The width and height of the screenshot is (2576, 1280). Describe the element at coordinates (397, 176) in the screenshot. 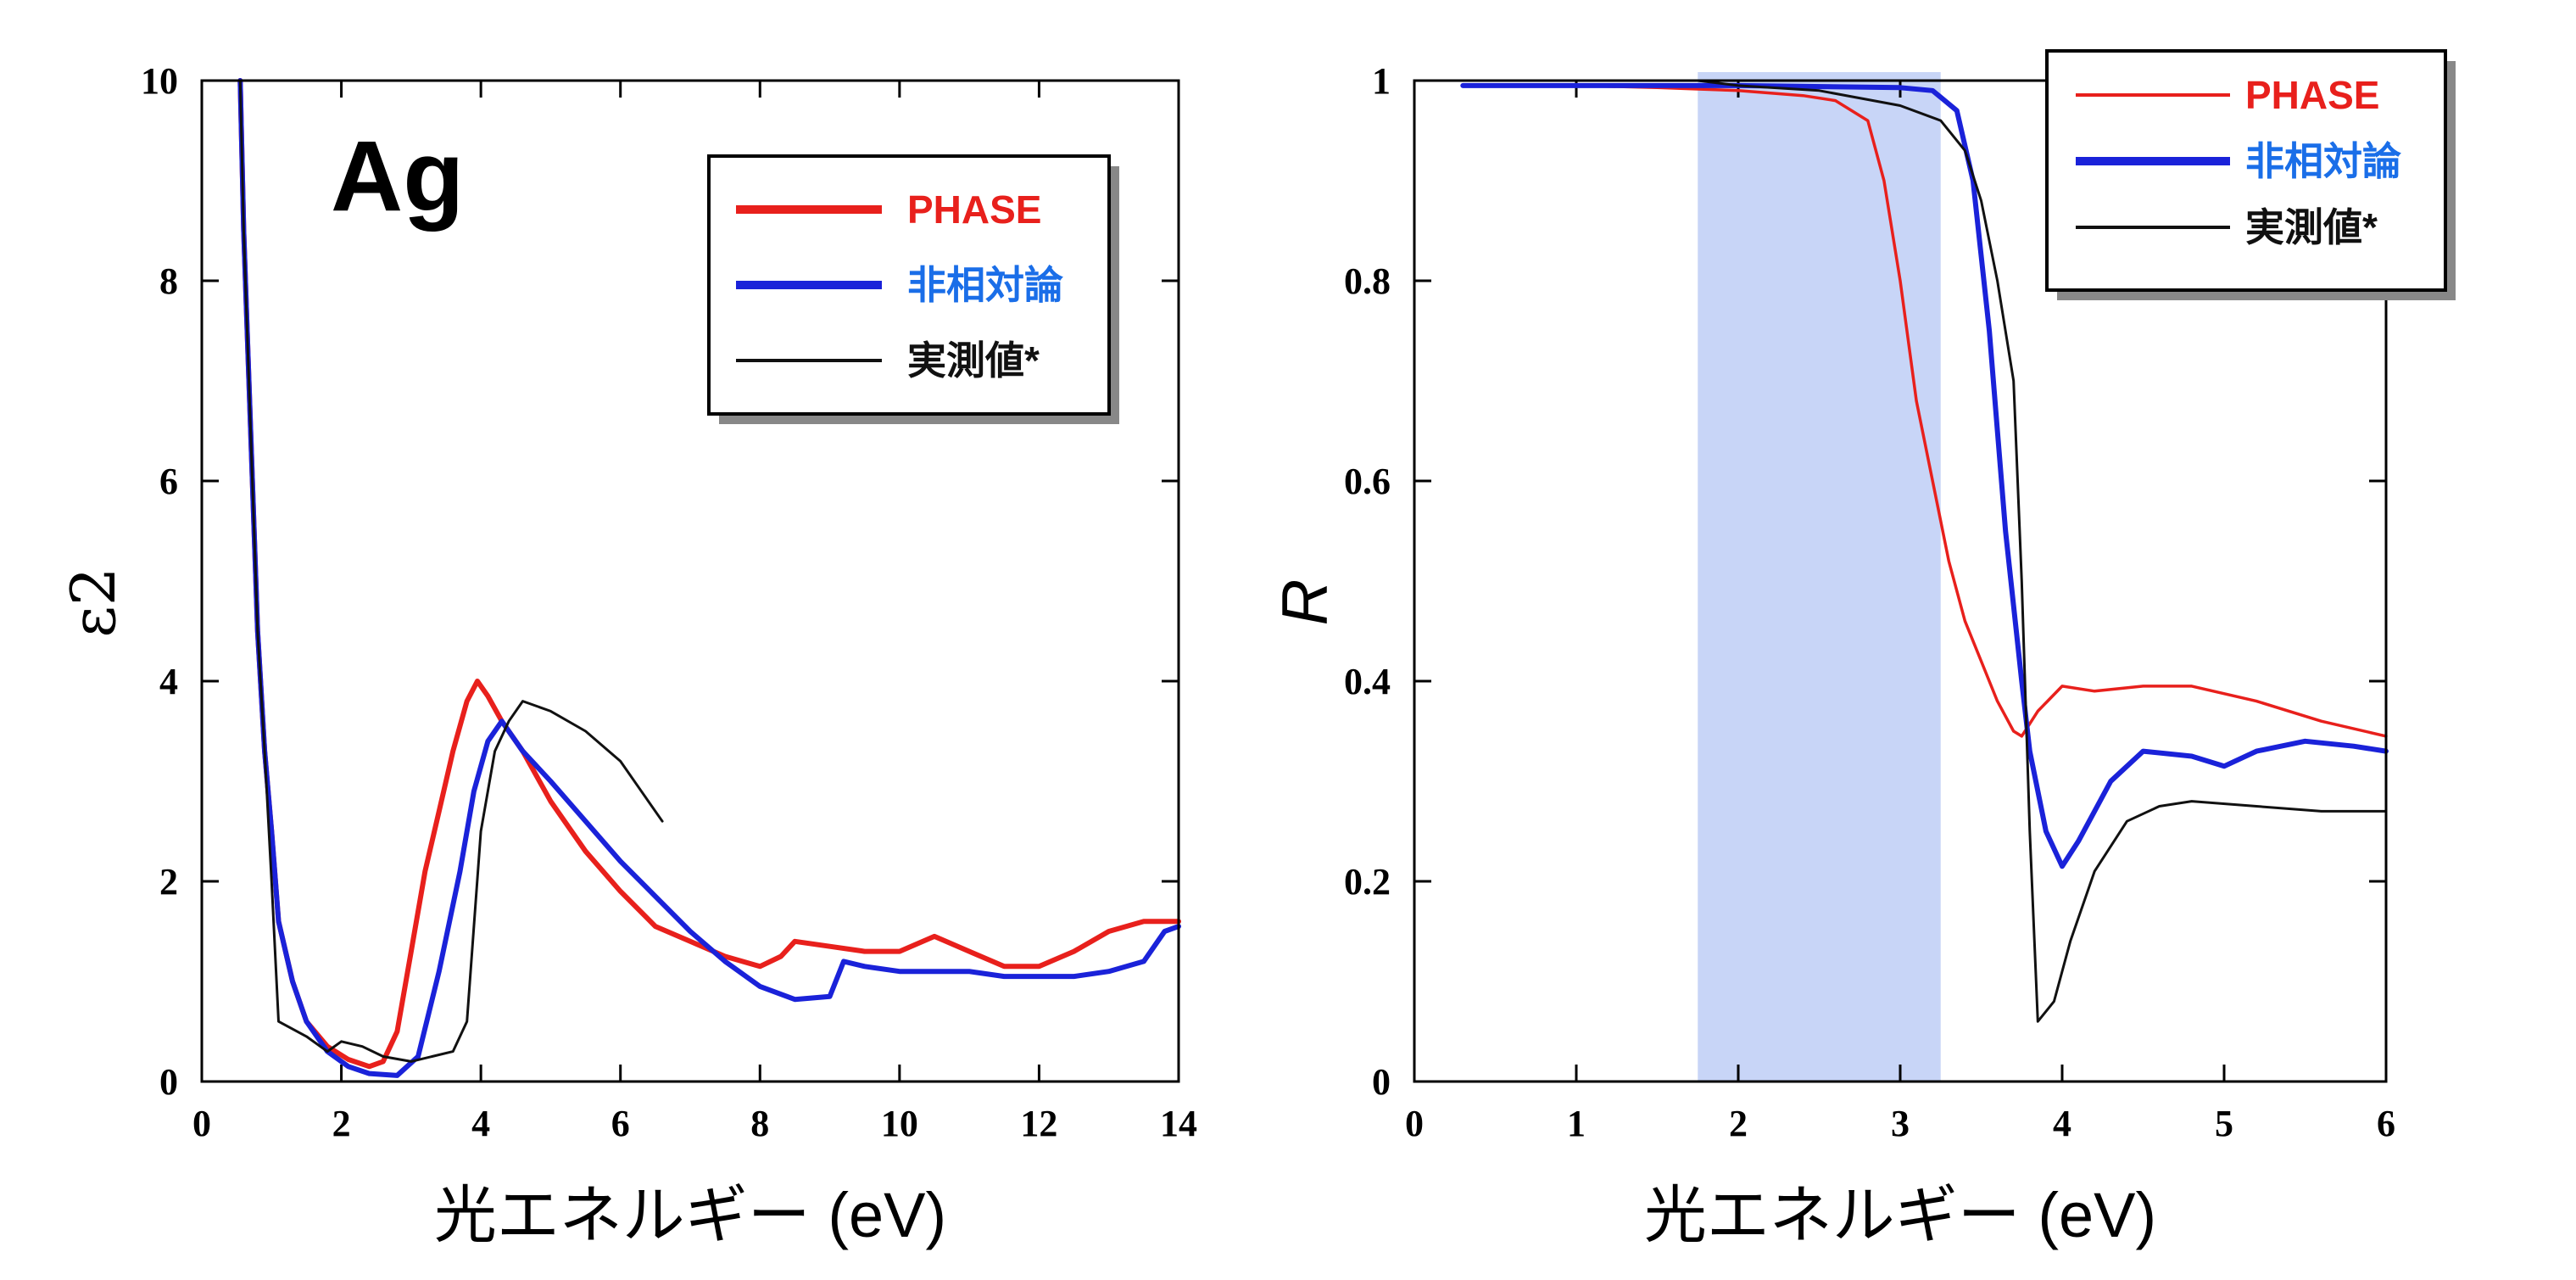

I see `annotation-ag: Ag` at that location.